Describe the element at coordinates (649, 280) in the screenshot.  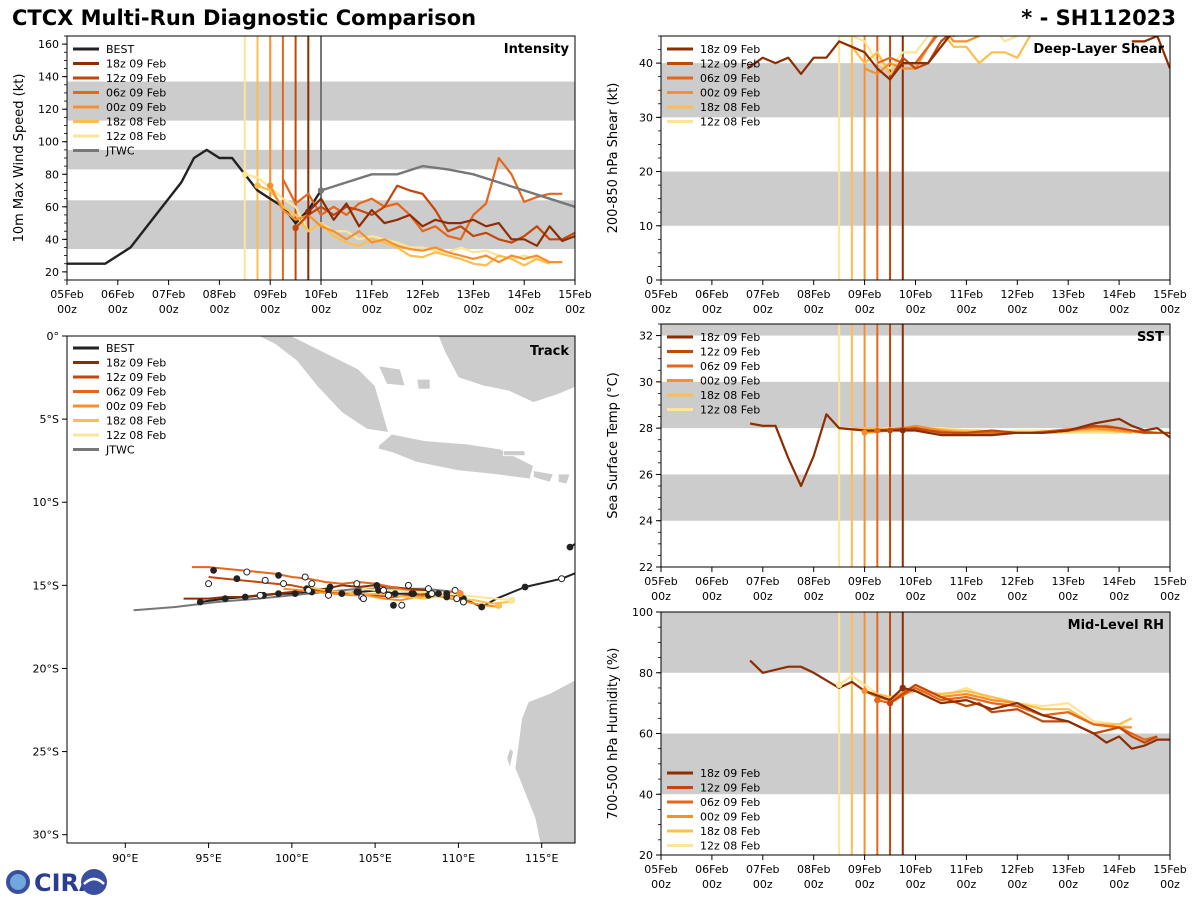
I see `y-tick-label: 0` at that location.